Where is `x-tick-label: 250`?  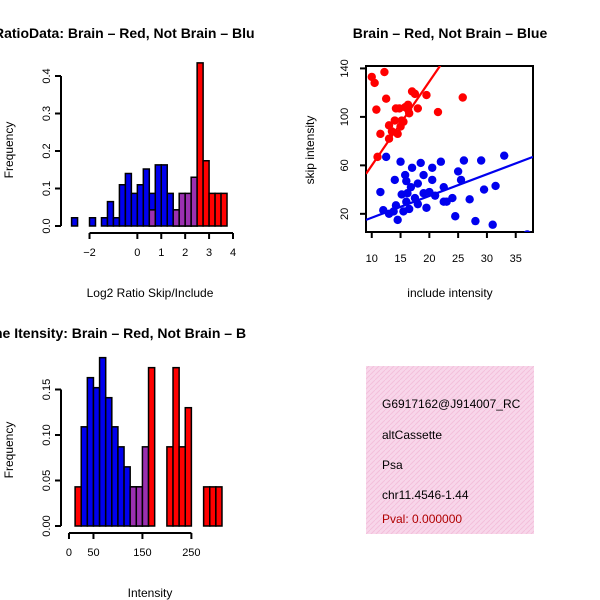
x-tick-label: 250 is located at coordinates (191, 553).